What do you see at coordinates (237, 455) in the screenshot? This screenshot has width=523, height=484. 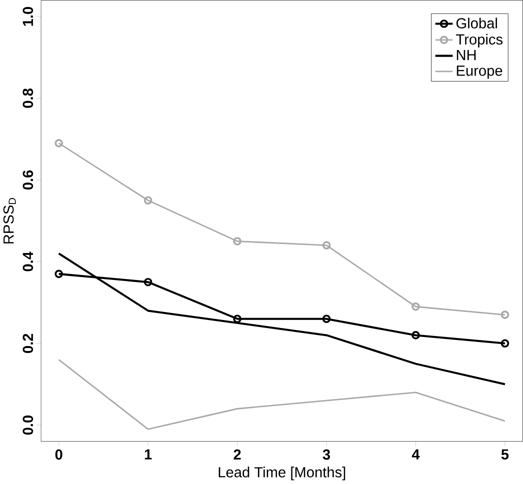 I see `x-tick-label: 2` at bounding box center [237, 455].